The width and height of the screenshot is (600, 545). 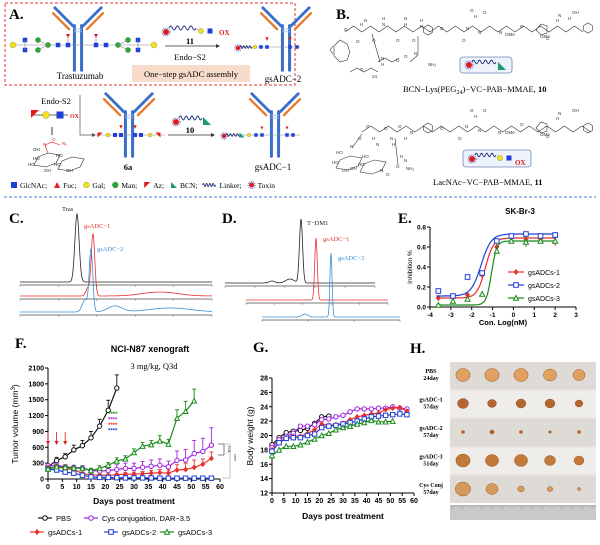 What do you see at coordinates (523, 432) in the screenshot?
I see `photo-row-bg` at bounding box center [523, 432].